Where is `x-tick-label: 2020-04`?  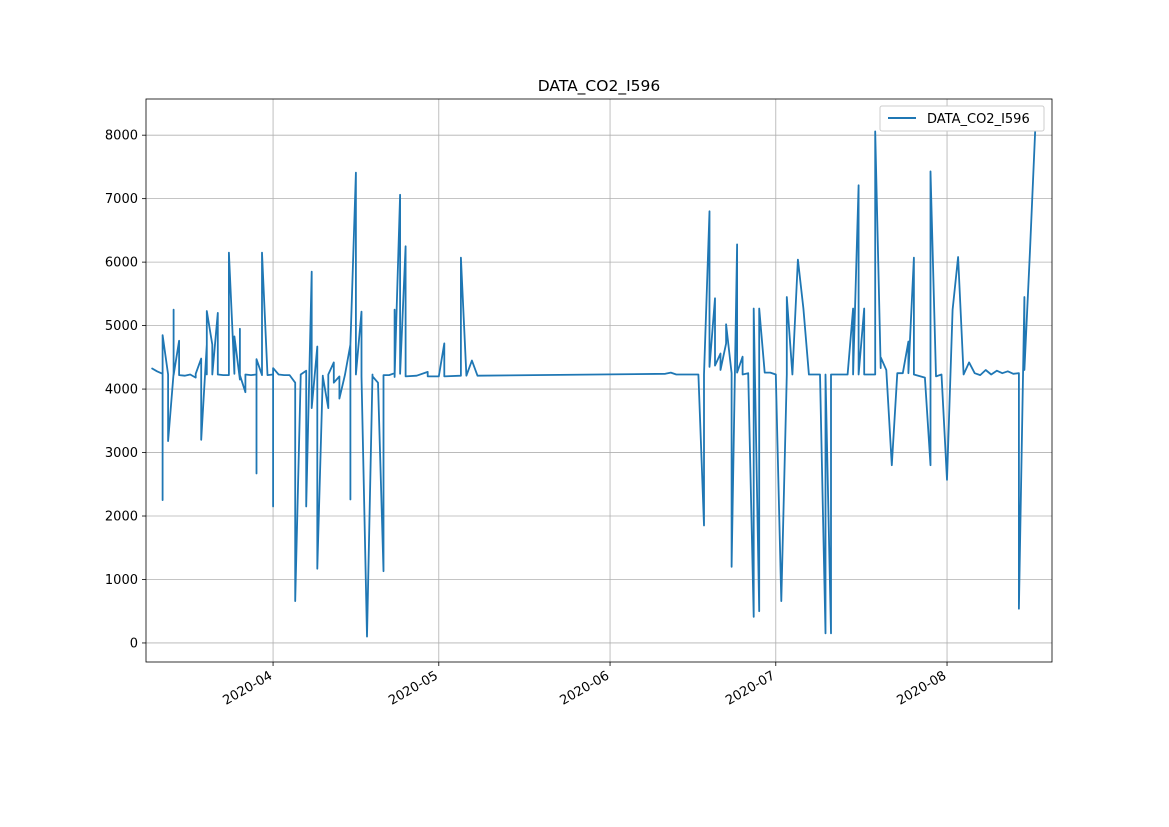
x-tick-label: 2020-04 is located at coordinates (248, 688).